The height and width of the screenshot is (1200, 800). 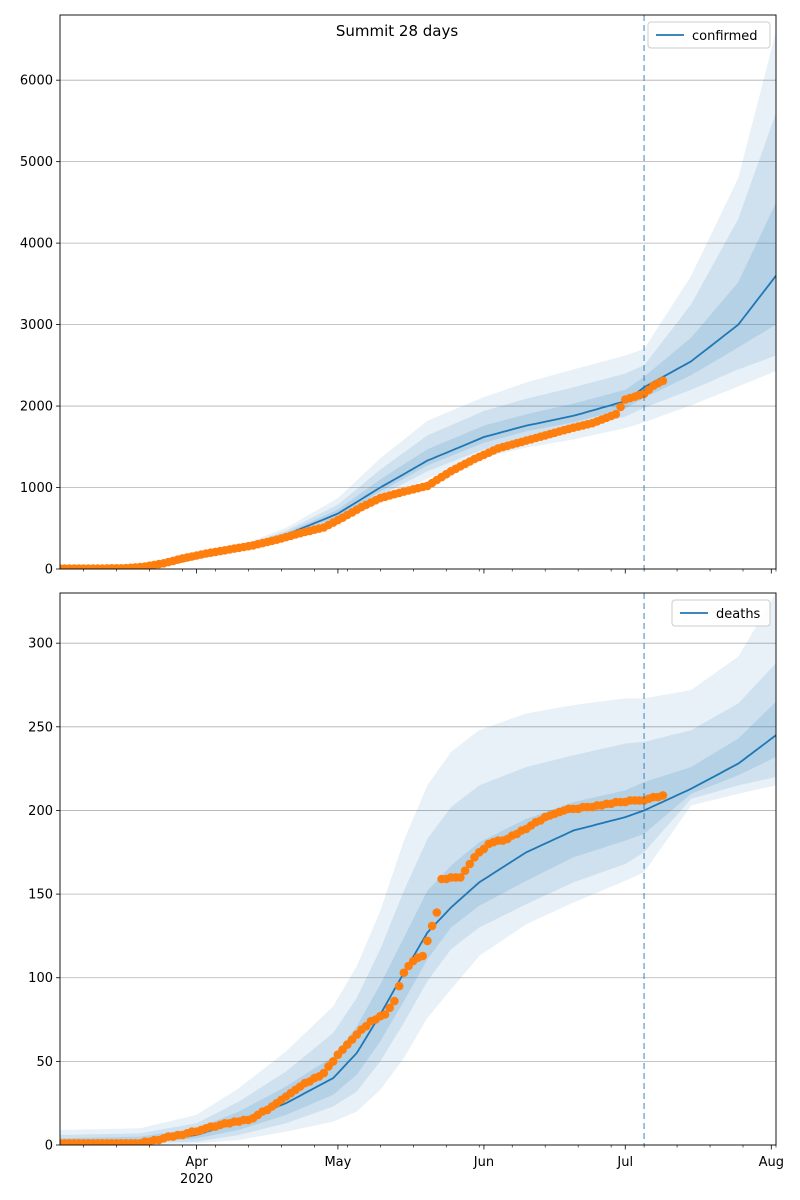 What do you see at coordinates (40, 978) in the screenshot?
I see `y-tick-label: 100` at bounding box center [40, 978].